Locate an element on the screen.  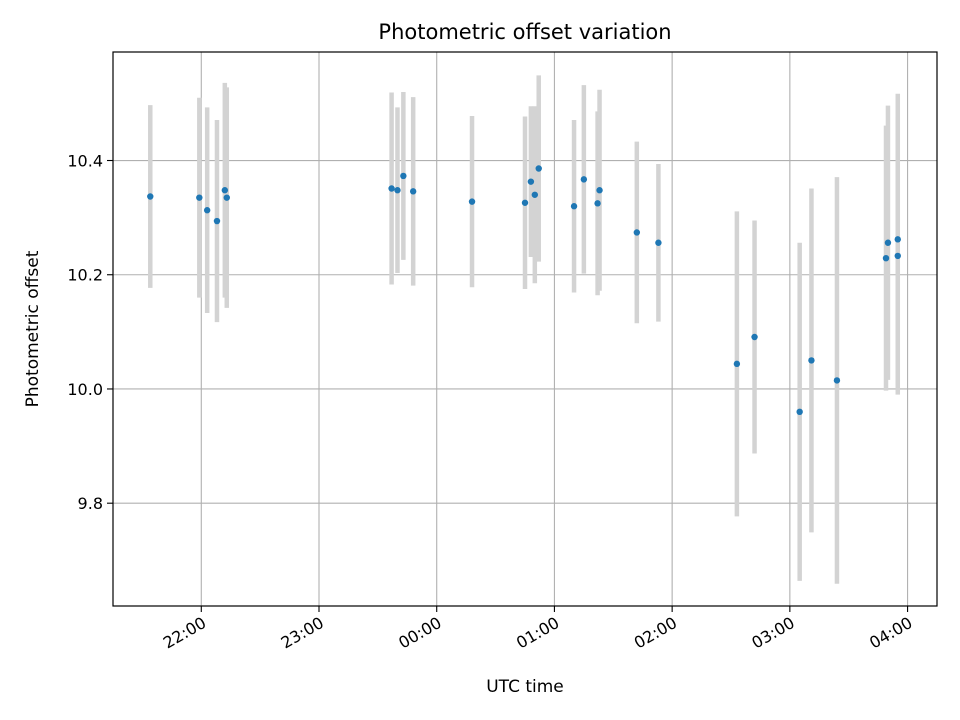
y-axis-ticks: 9.8 10.0 10.2 10.4 is located at coordinates (90, 332).